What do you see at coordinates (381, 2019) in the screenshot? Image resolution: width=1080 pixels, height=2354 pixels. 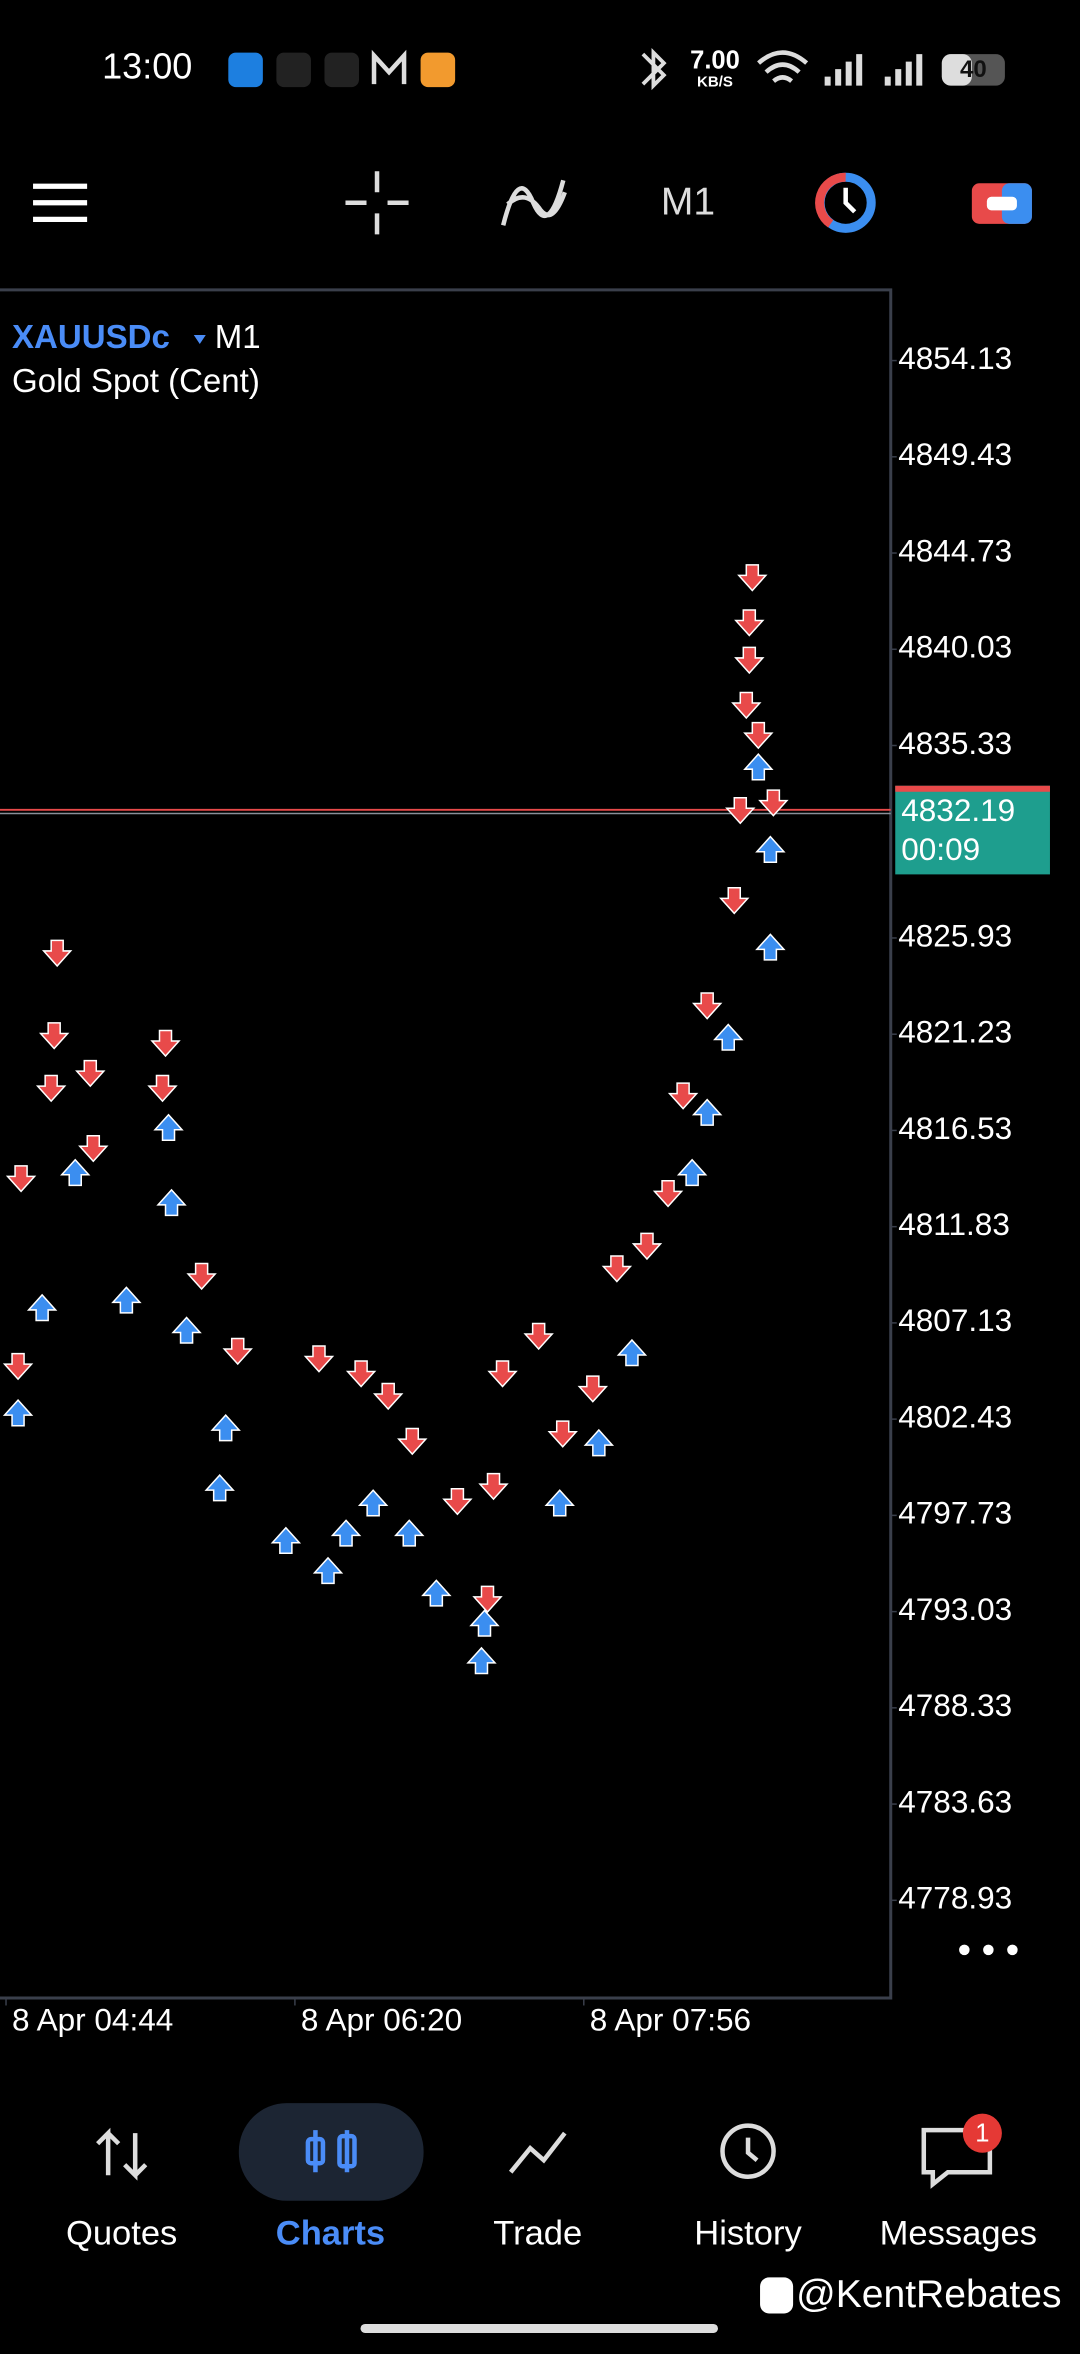 I see `x-tick-label: 8 Apr 06:20` at bounding box center [381, 2019].